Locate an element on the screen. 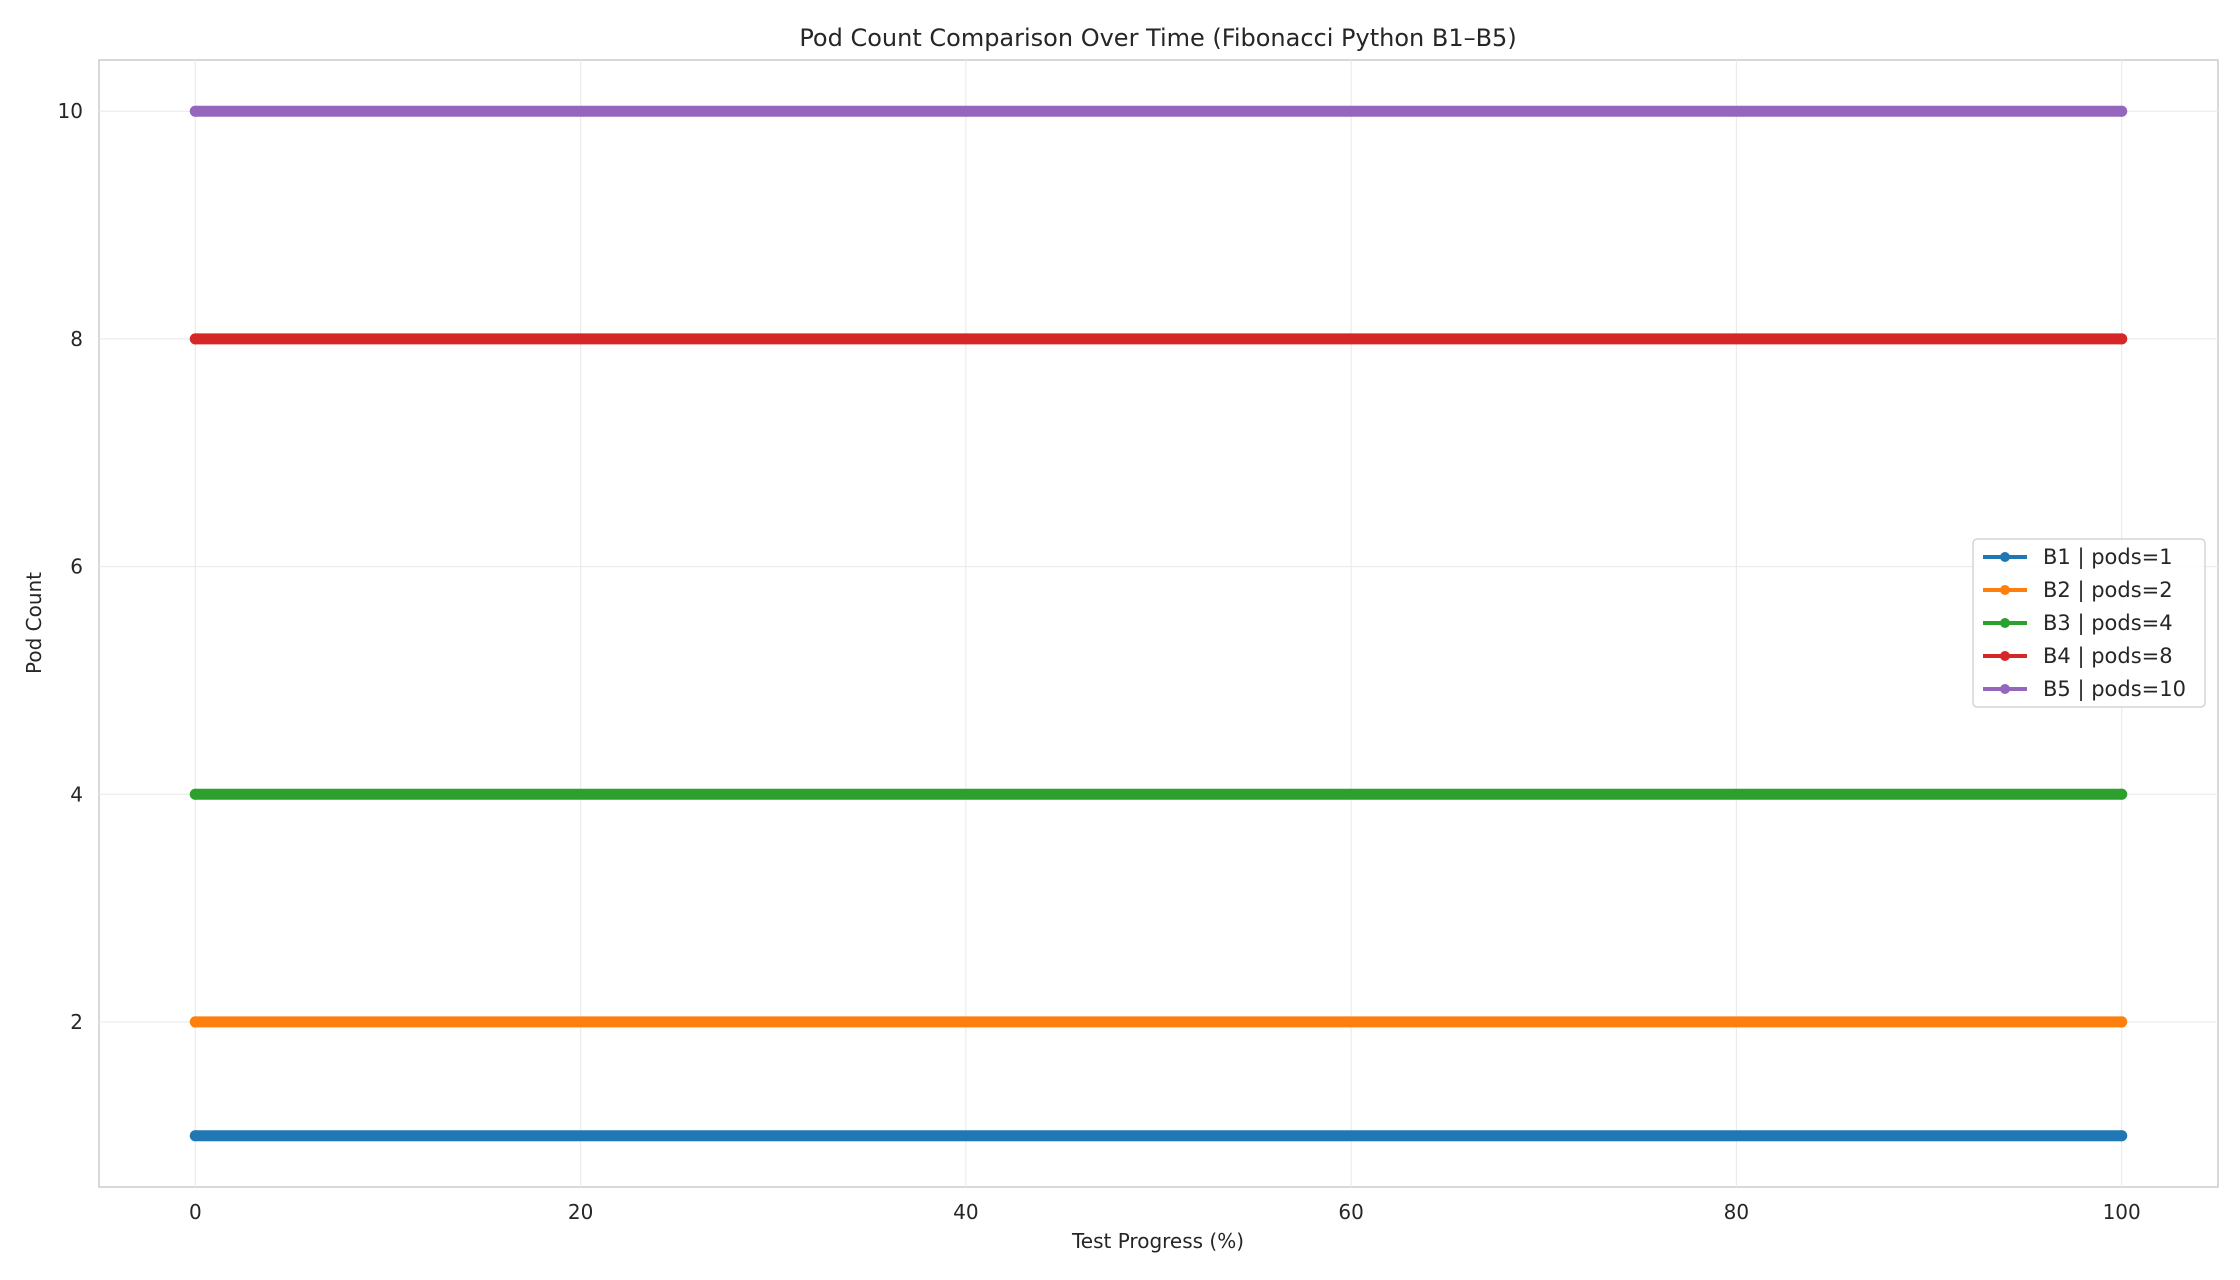  x-tick-label: 80 is located at coordinates (1736, 1212).